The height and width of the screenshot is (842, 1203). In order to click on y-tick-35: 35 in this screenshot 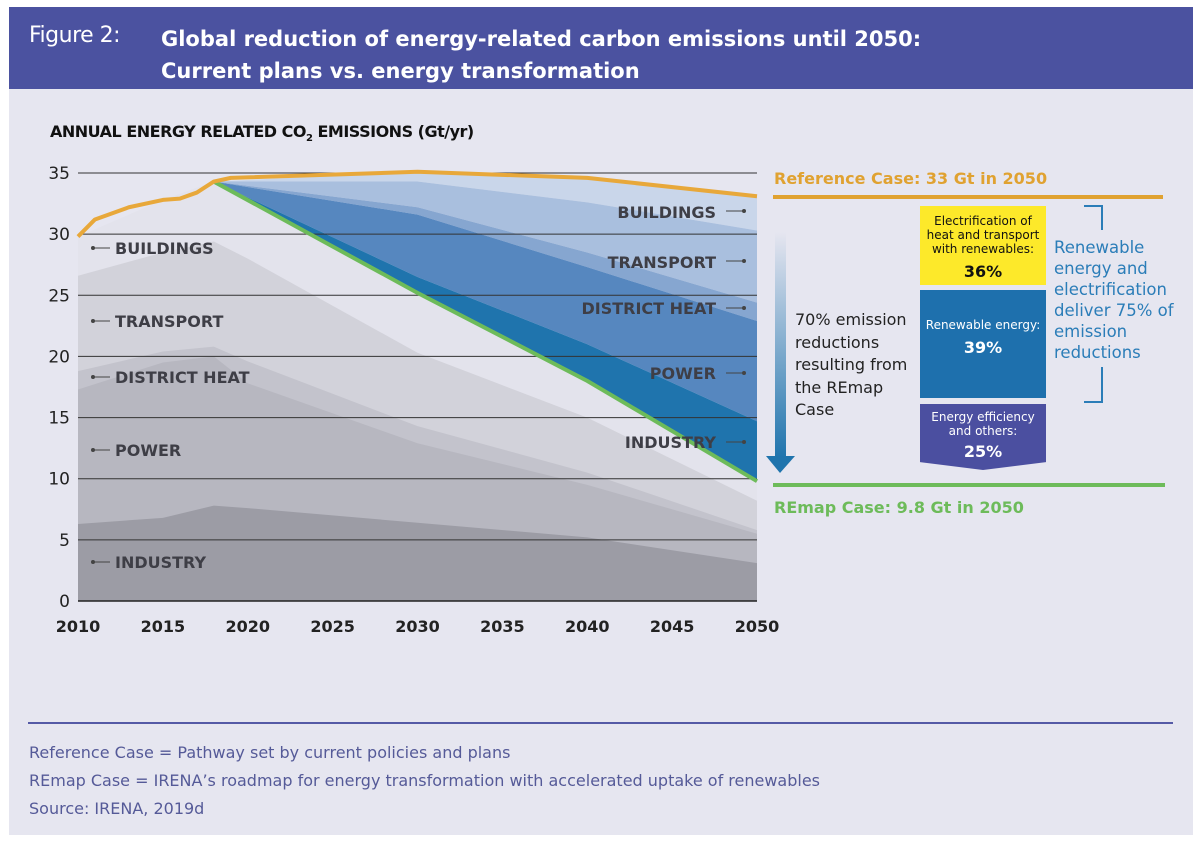, I will do `click(59, 174)`.